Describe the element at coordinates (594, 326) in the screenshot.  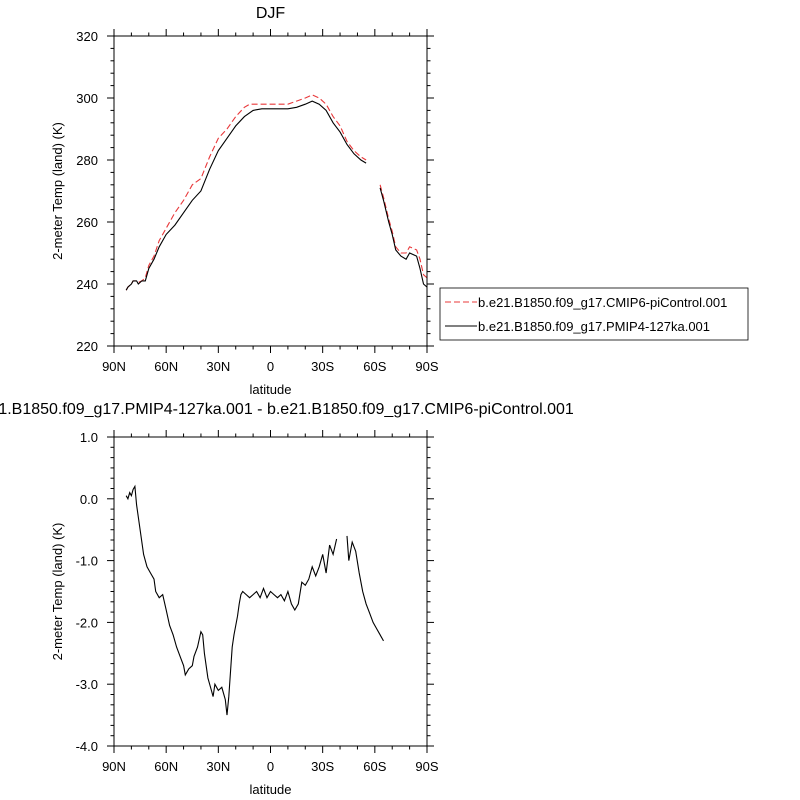
I see `legend-label-1: b.e21.B1850.f09_g17.PMIP4-127ka.001` at that location.